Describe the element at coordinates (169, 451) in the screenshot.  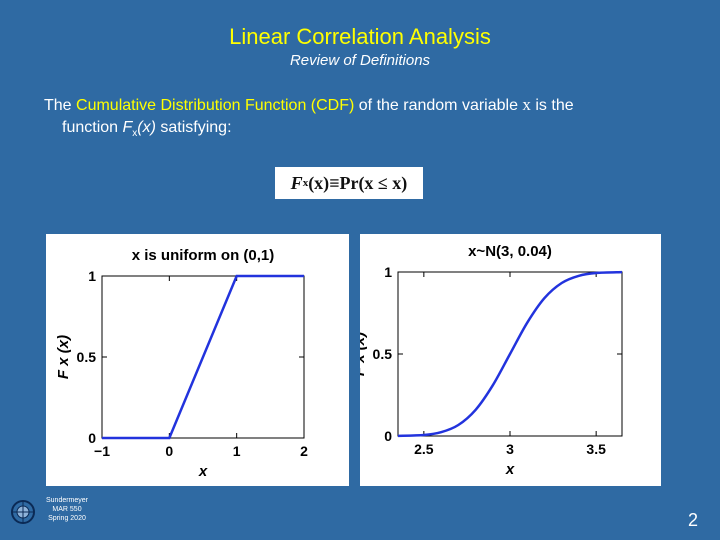
I see `x-tick-label: 0` at that location.